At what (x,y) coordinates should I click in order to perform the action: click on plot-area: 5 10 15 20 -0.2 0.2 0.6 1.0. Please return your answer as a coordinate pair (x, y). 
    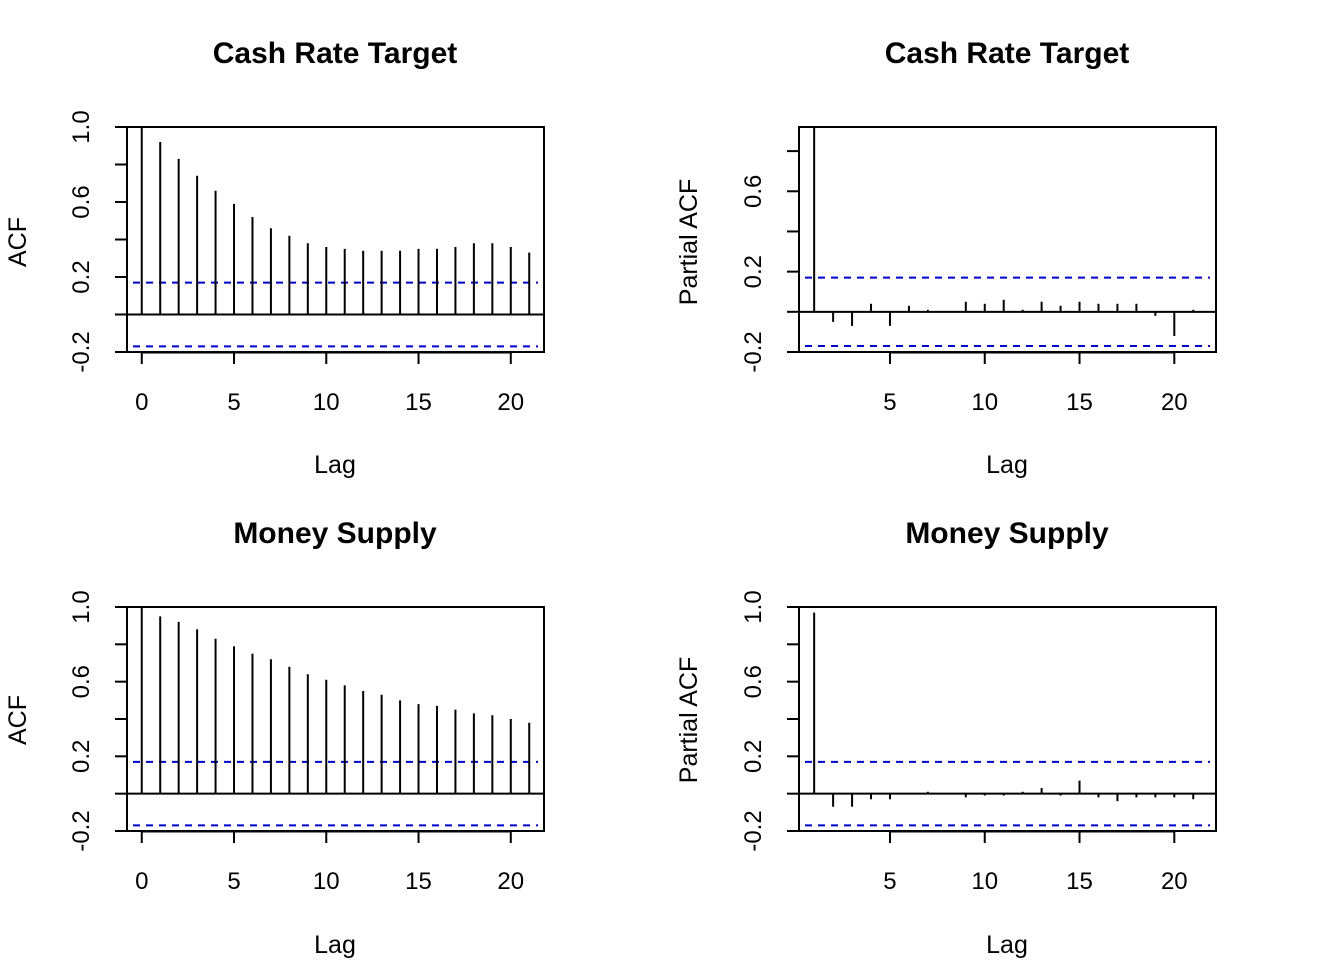
    Looking at the image, I should click on (978, 742).